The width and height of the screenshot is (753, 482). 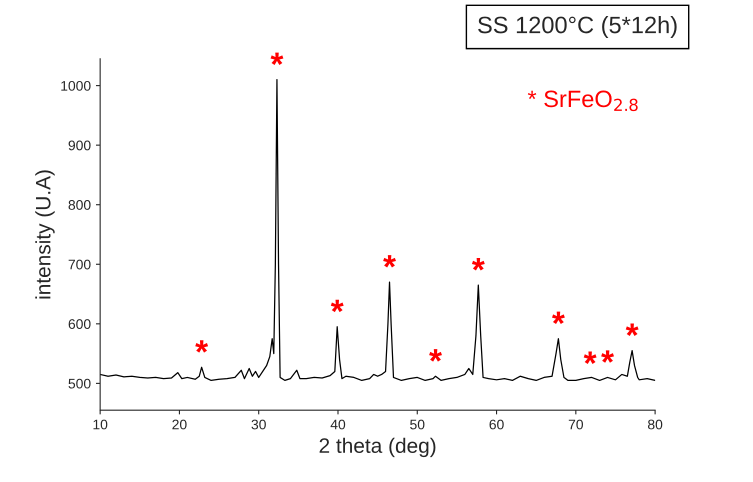 I want to click on x-tick-label: 80, so click(x=655, y=425).